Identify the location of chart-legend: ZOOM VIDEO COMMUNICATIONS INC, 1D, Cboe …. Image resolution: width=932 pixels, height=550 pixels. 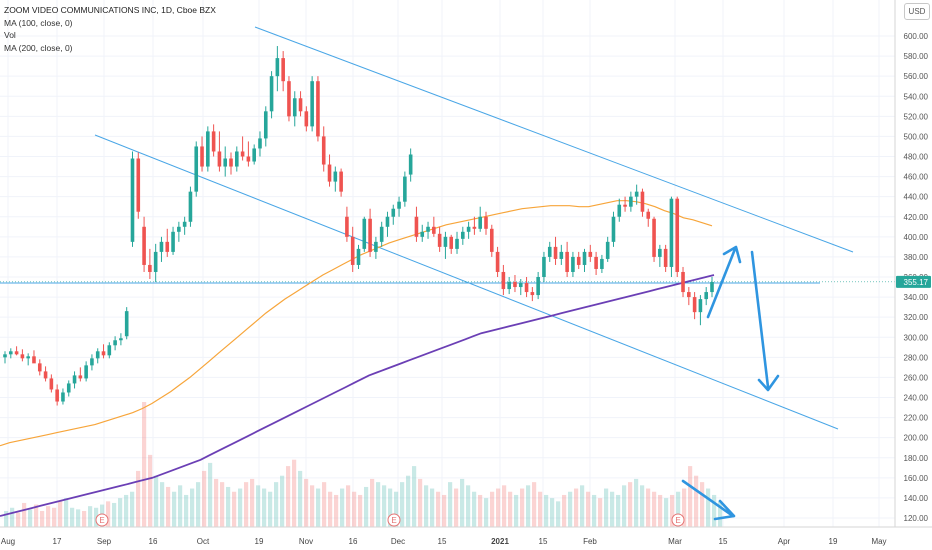
(110, 29).